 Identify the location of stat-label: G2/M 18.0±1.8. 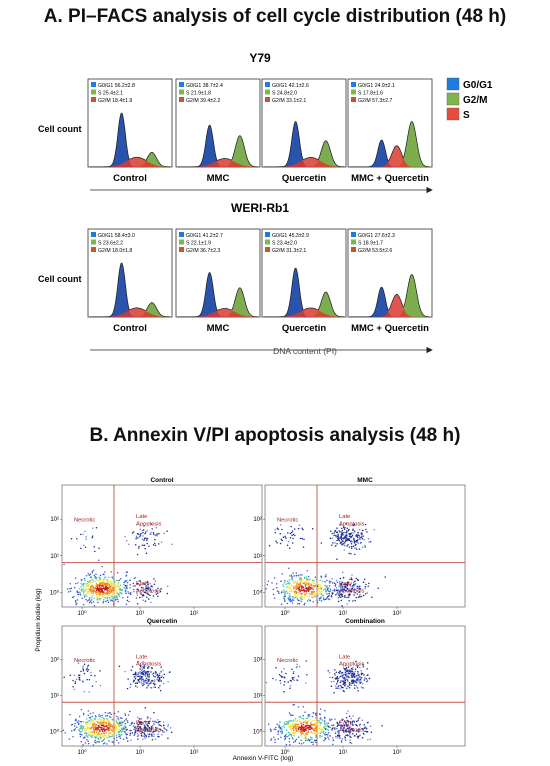
(115, 251).